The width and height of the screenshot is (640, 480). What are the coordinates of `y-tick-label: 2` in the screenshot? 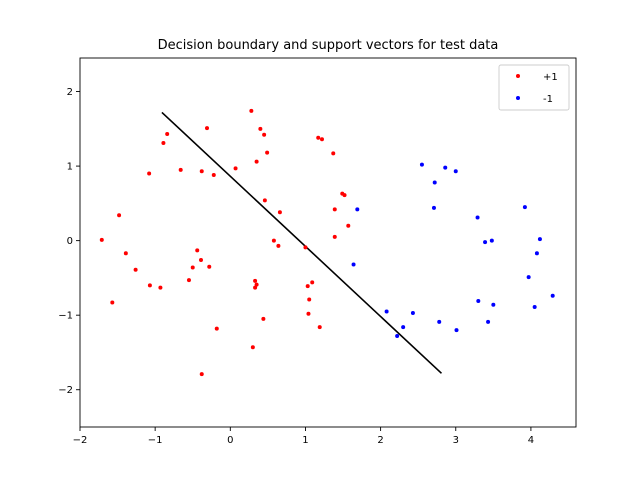 It's located at (70, 92).